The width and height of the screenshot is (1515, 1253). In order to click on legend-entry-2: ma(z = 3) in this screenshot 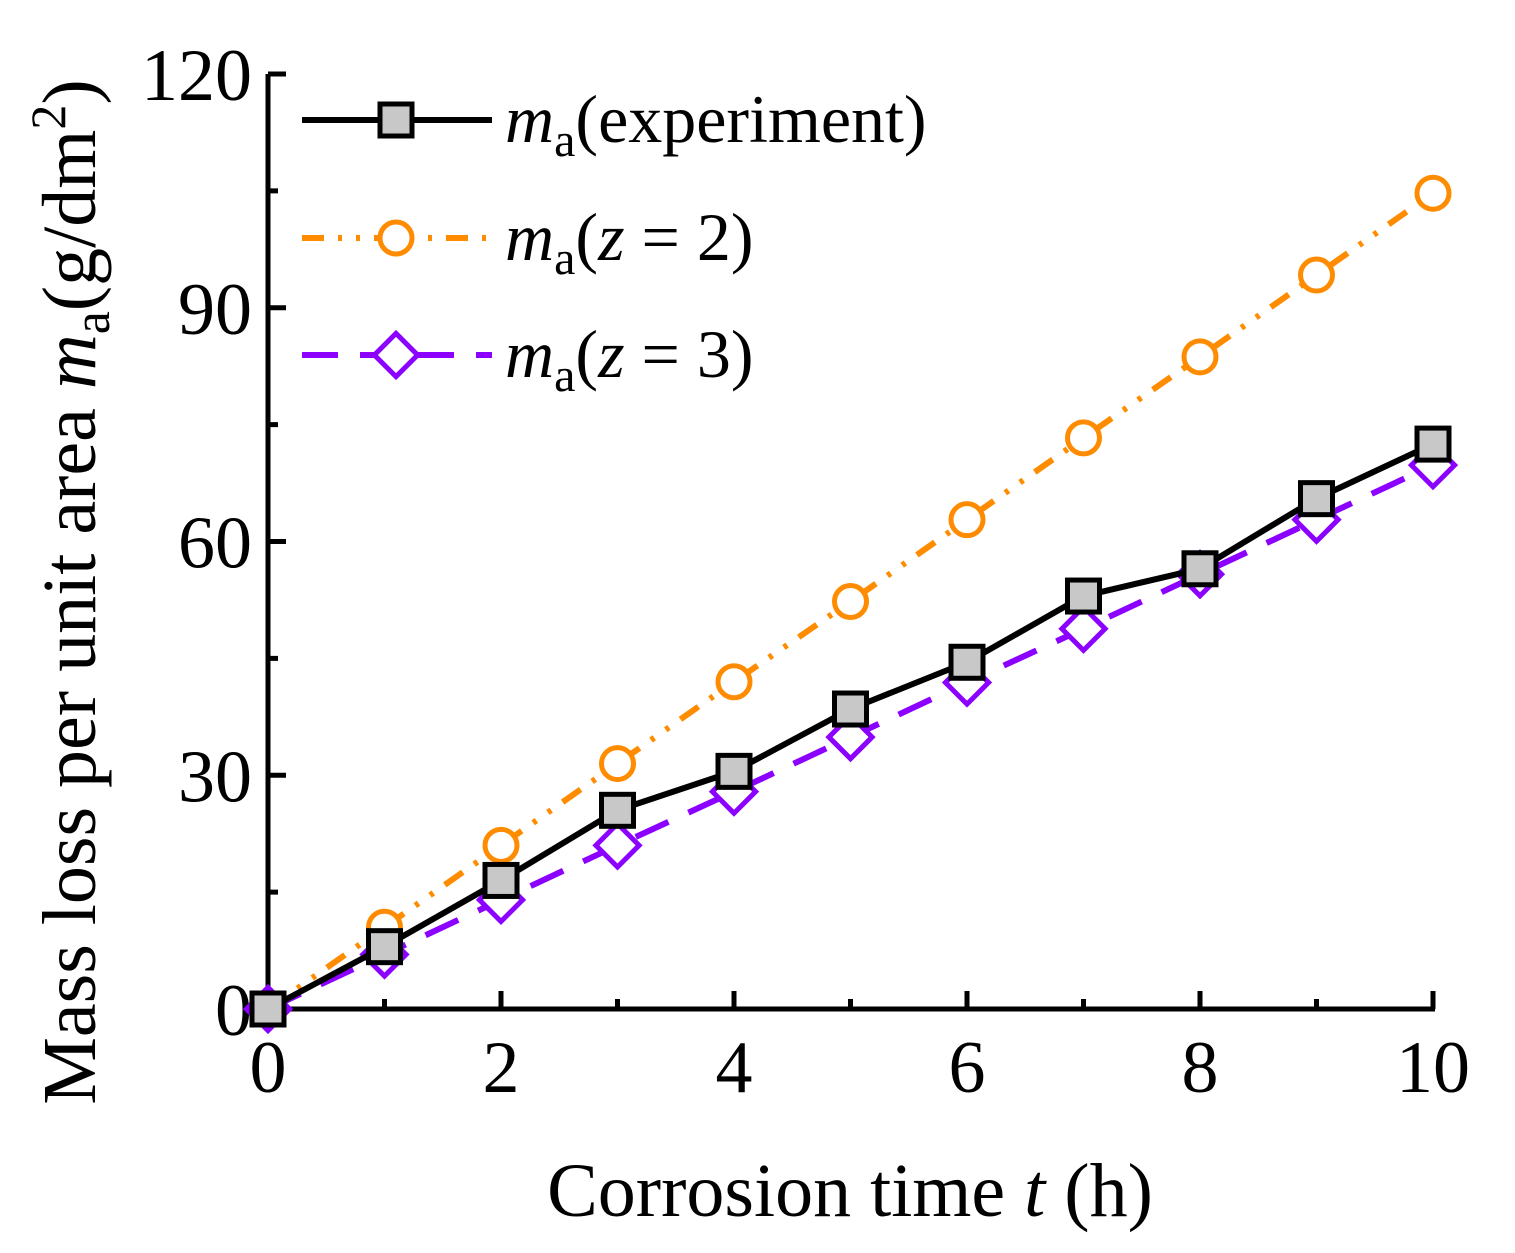, I will do `click(528, 359)`.